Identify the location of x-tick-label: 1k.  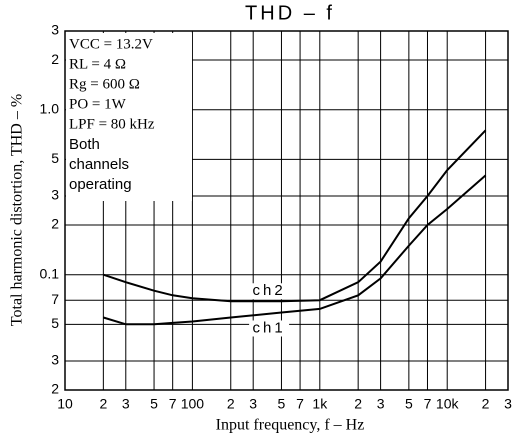
(320, 404).